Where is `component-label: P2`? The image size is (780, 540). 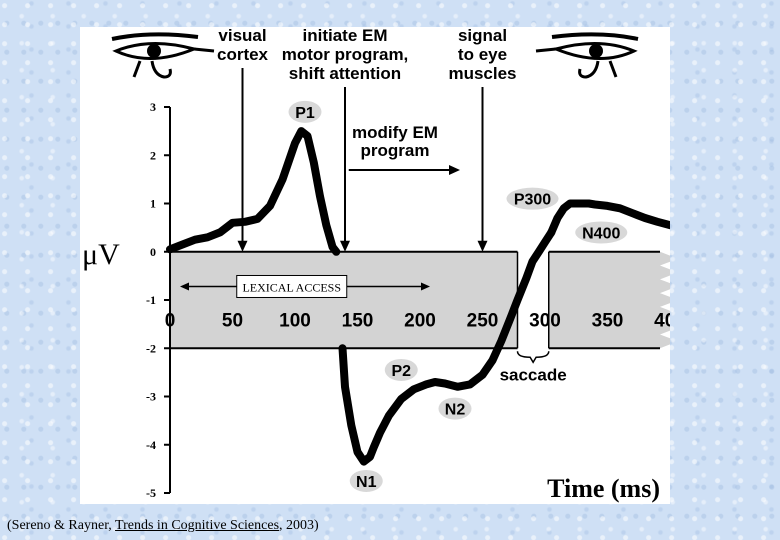 component-label: P2 is located at coordinates (401, 371).